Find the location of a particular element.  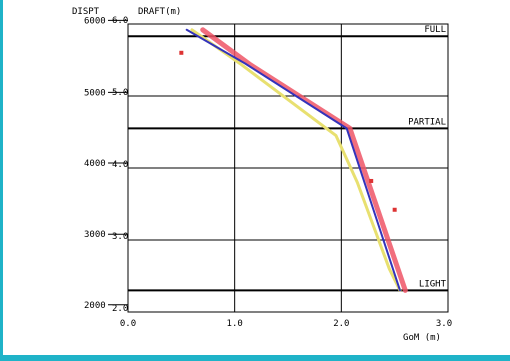

dispt-tick-label: 6000 is located at coordinates (95, 21).